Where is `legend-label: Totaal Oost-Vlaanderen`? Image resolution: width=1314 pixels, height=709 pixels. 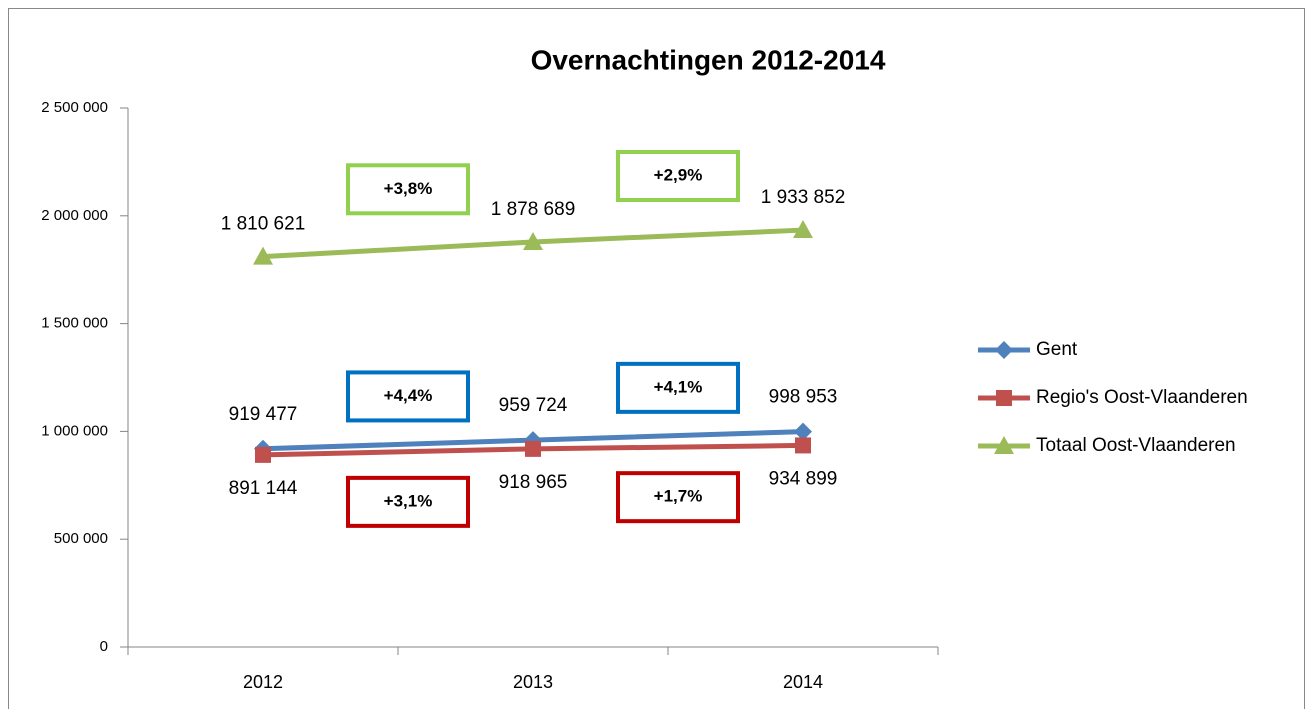 legend-label: Totaal Oost-Vlaanderen is located at coordinates (1136, 445).